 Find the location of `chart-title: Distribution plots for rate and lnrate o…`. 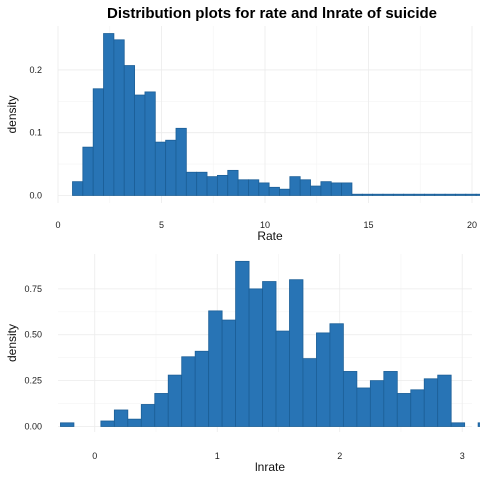

chart-title: Distribution plots for rate and lnrate o… is located at coordinates (272, 13).